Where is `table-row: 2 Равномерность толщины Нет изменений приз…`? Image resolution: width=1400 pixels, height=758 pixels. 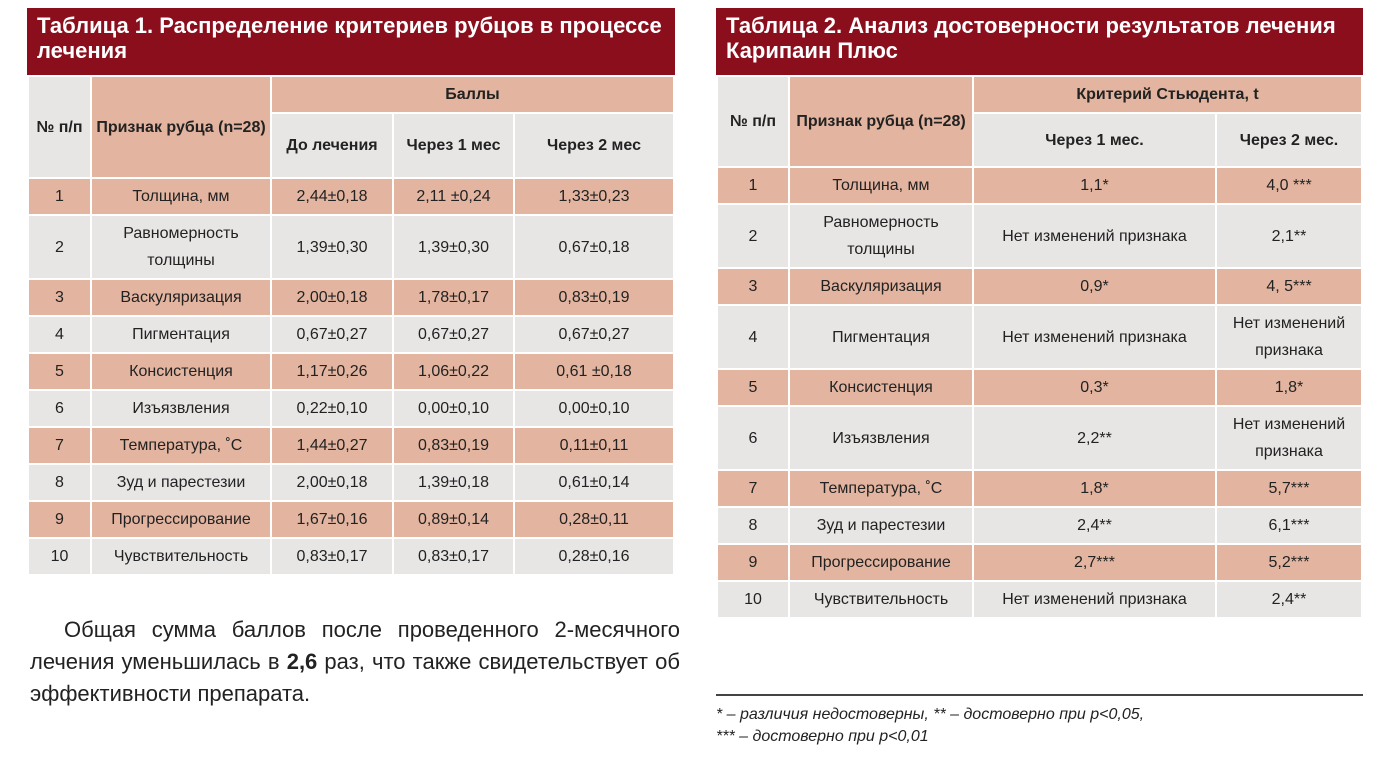 table-row: 2 Равномерность толщины Нет изменений приз… is located at coordinates (1039, 236).